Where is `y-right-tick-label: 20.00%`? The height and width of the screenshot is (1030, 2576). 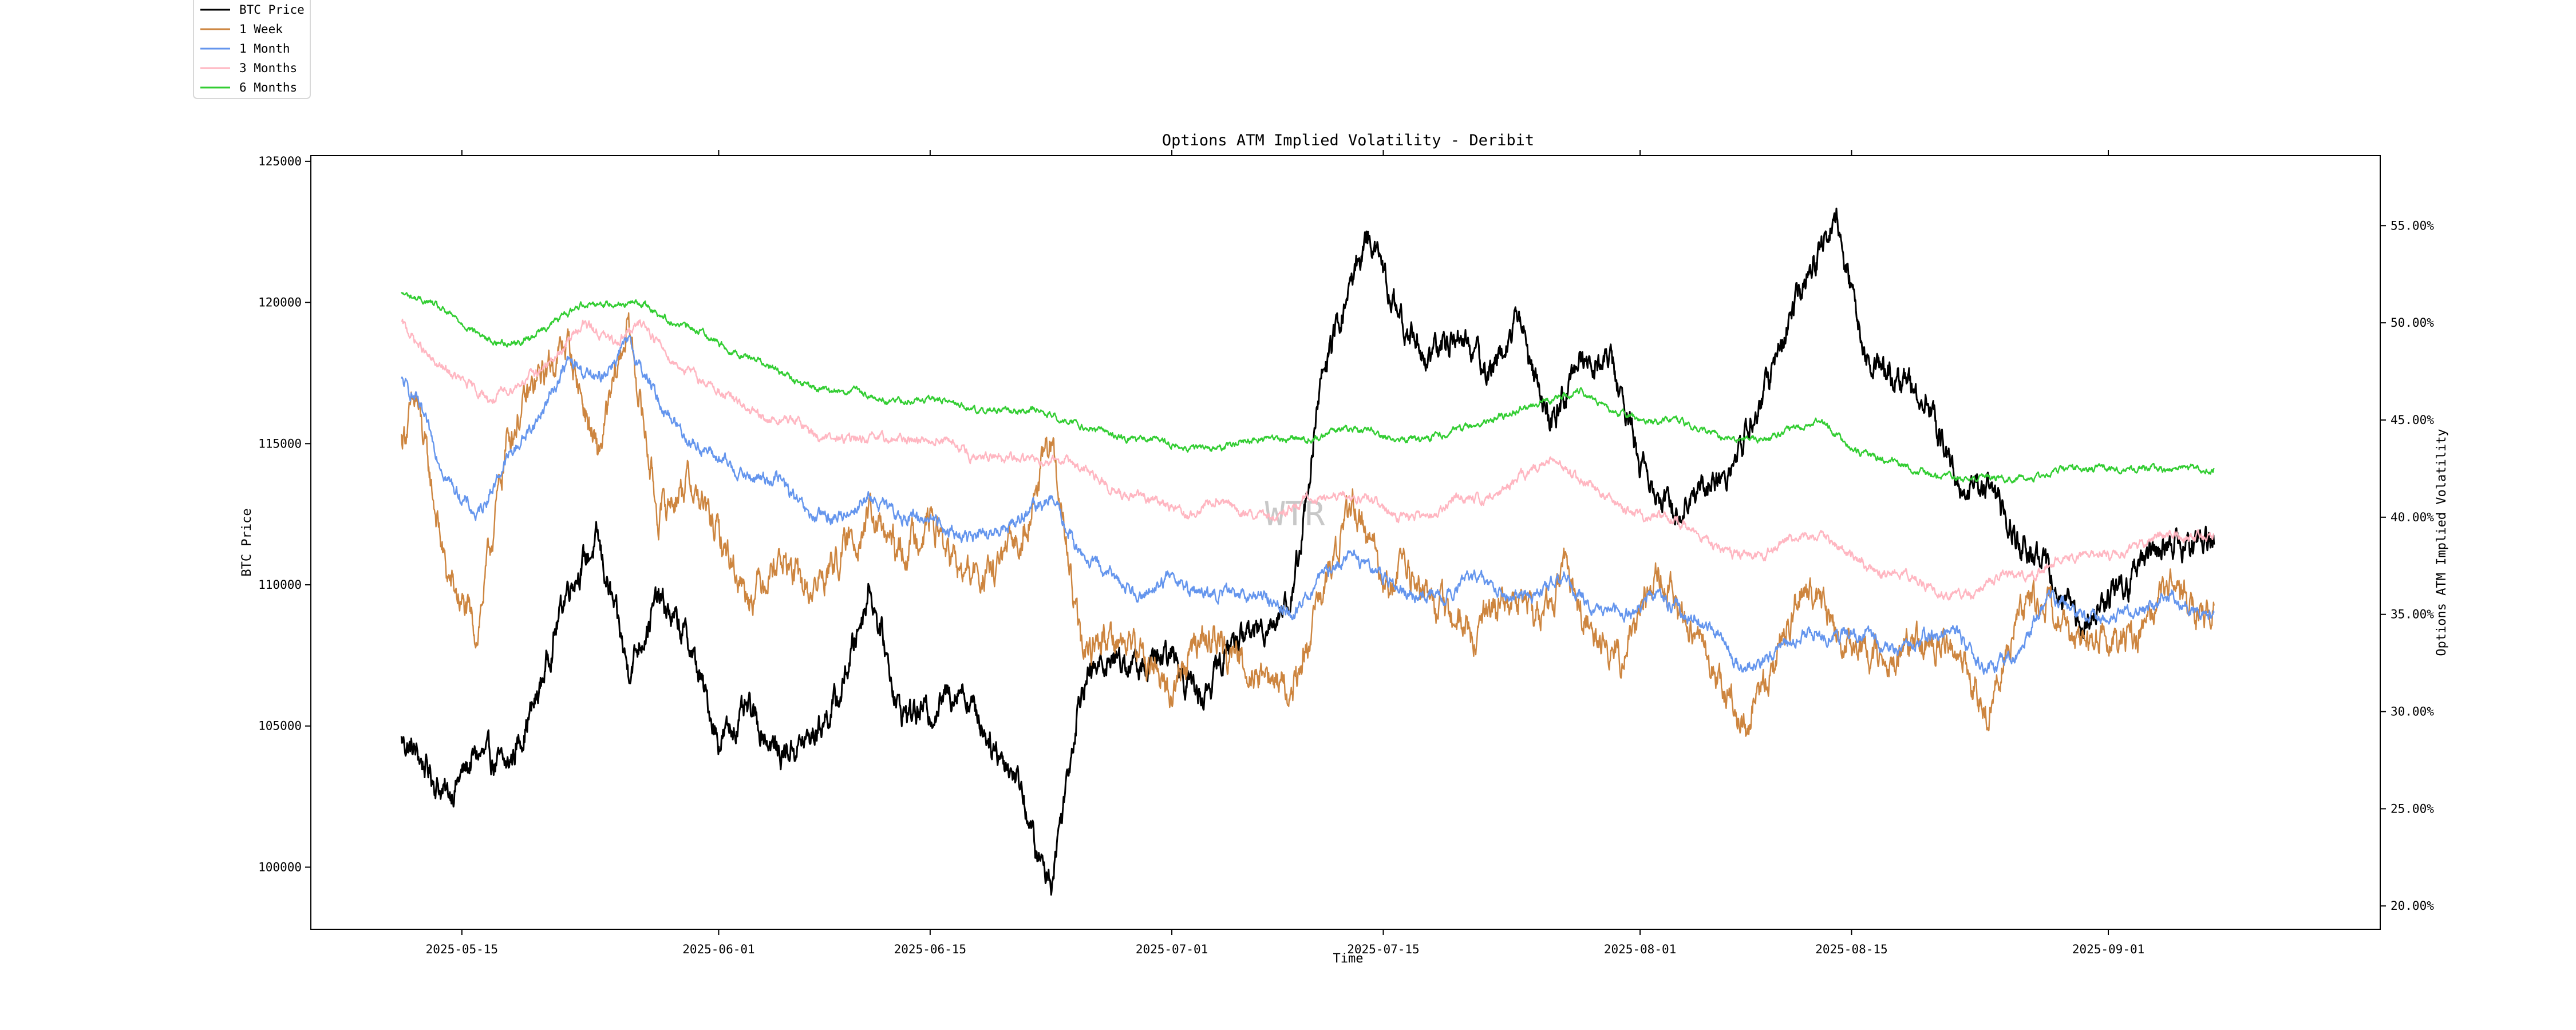 y-right-tick-label: 20.00% is located at coordinates (2412, 906).